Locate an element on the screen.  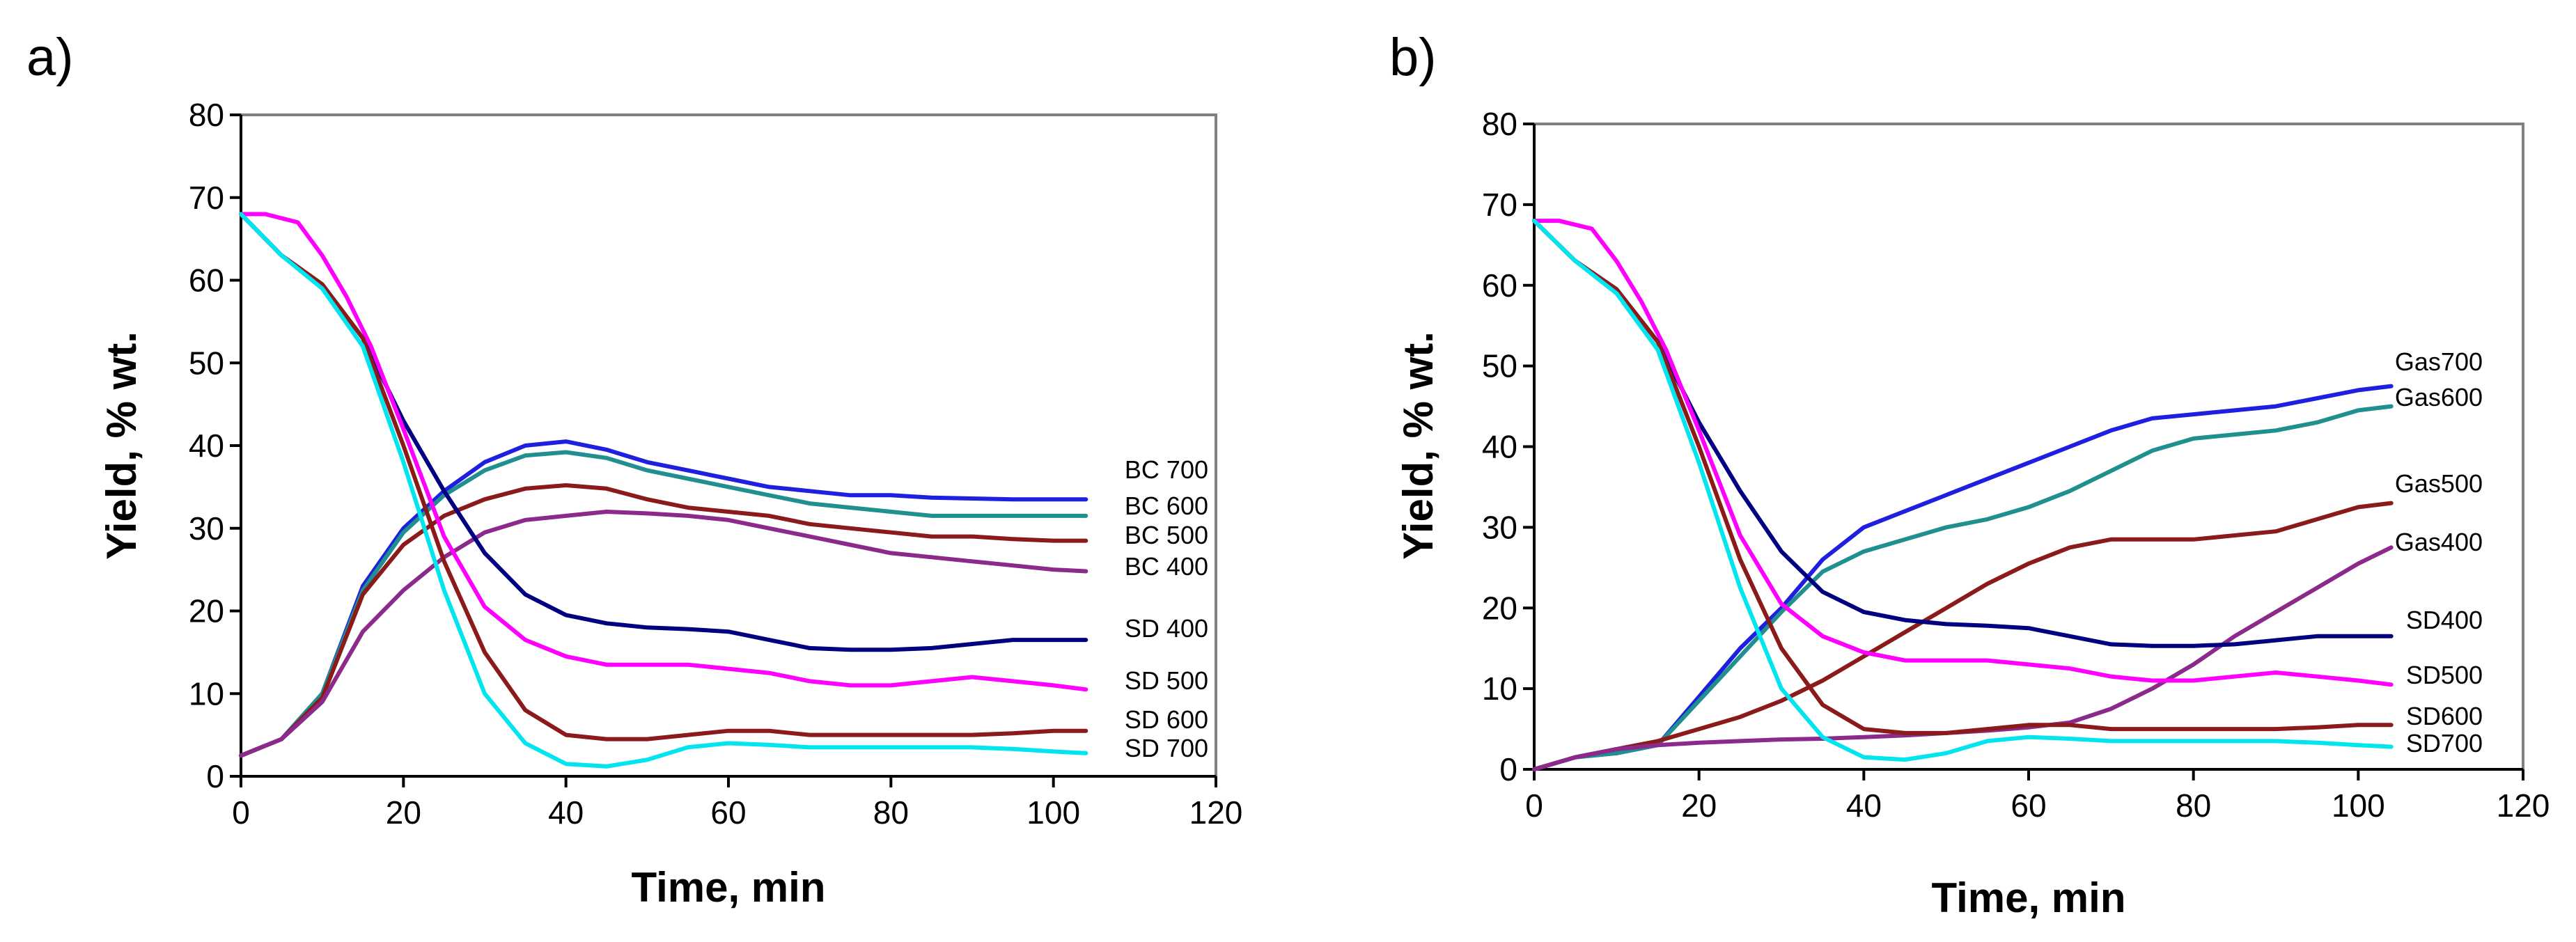
series-label: SD 700 is located at coordinates (1166, 748).